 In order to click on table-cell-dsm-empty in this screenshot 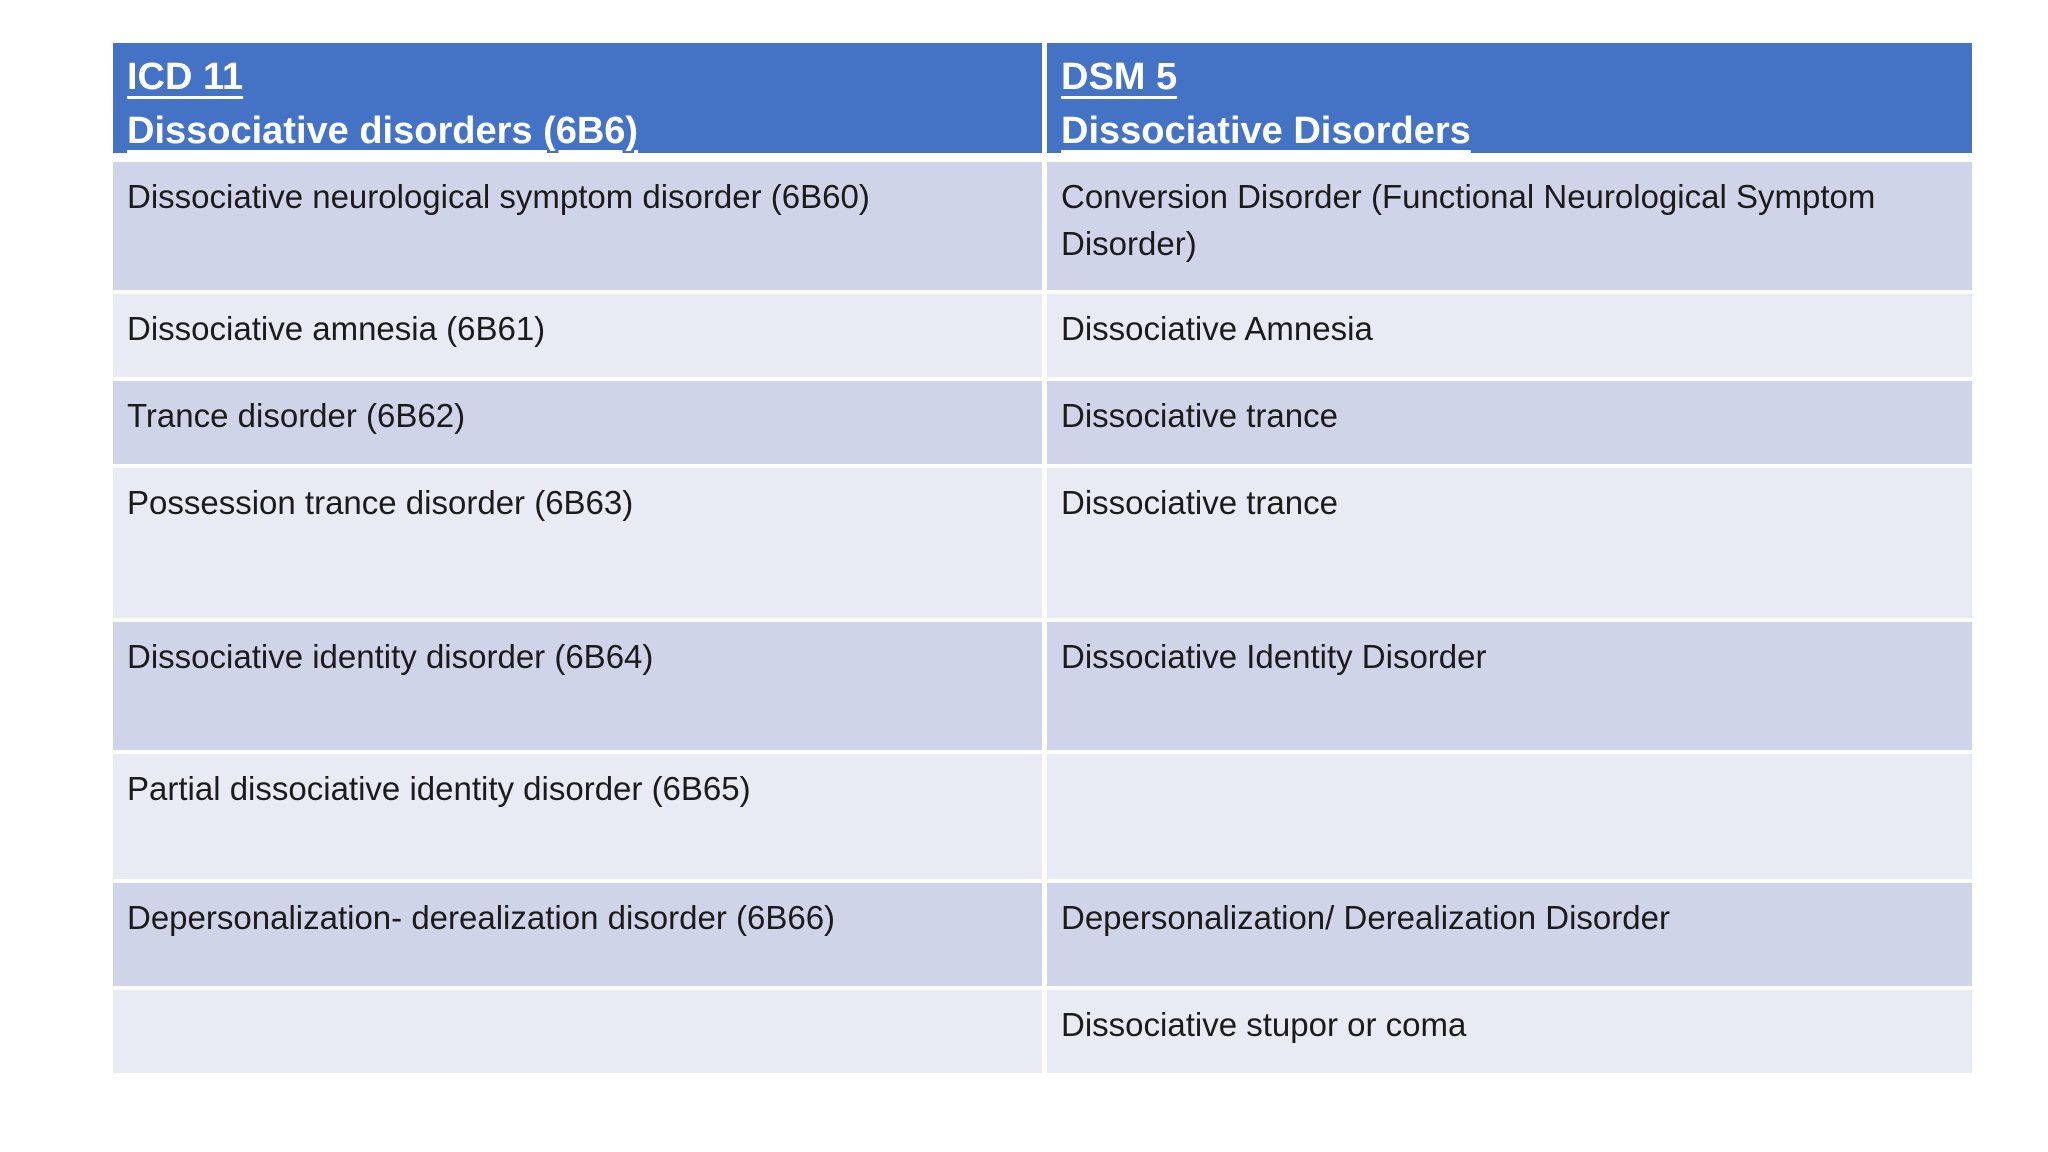, I will do `click(1509, 816)`.